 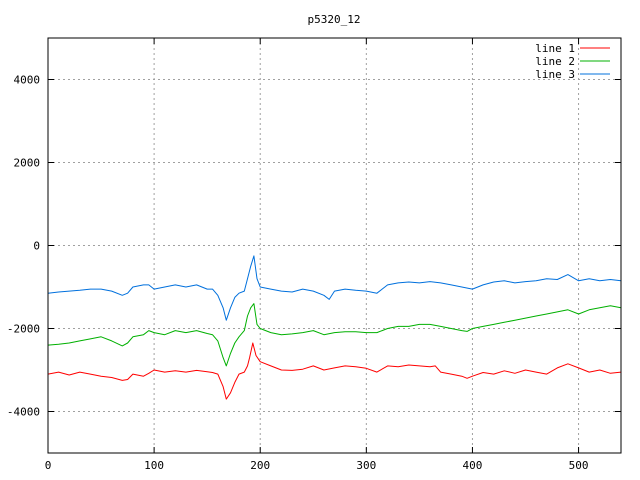 What do you see at coordinates (334, 19) in the screenshot?
I see `chart-title: p5320_12` at bounding box center [334, 19].